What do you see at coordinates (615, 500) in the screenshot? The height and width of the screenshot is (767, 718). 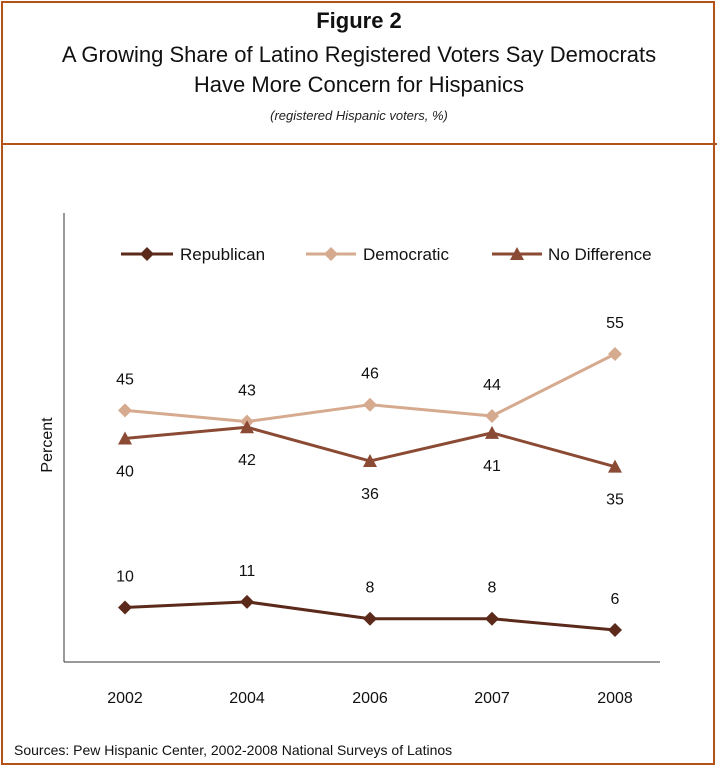 I see `no-difference-data-label-2008: 35` at bounding box center [615, 500].